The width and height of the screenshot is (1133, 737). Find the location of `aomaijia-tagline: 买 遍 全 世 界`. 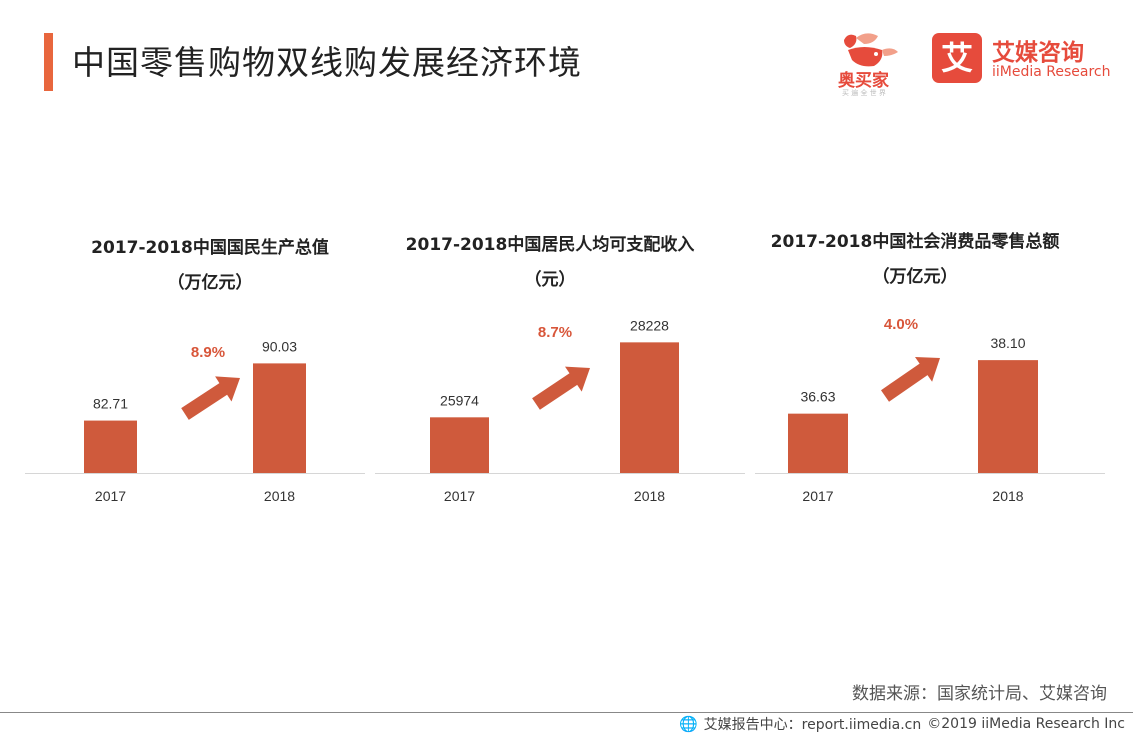

aomaijia-tagline: 买 遍 全 世 界 is located at coordinates (864, 93).